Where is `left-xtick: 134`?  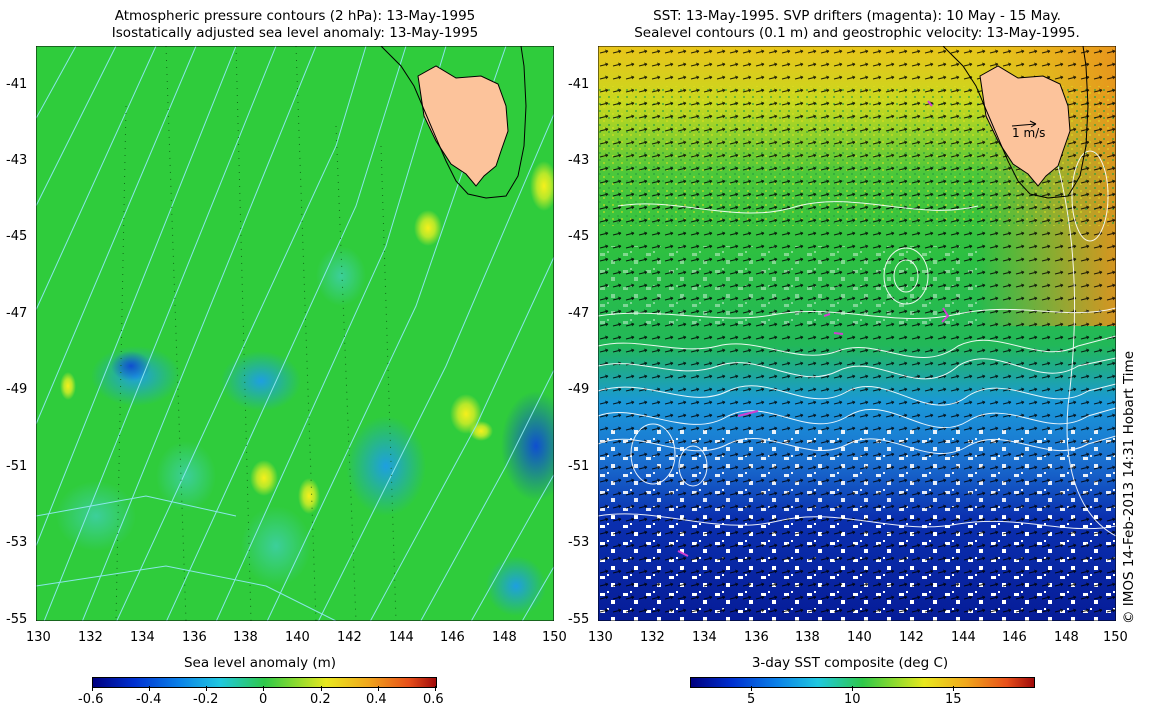 left-xtick: 134 is located at coordinates (142, 637).